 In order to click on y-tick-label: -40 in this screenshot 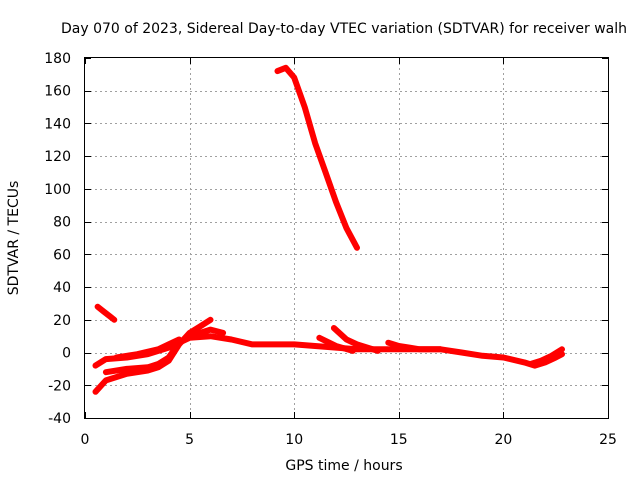, I will do `click(59, 419)`.